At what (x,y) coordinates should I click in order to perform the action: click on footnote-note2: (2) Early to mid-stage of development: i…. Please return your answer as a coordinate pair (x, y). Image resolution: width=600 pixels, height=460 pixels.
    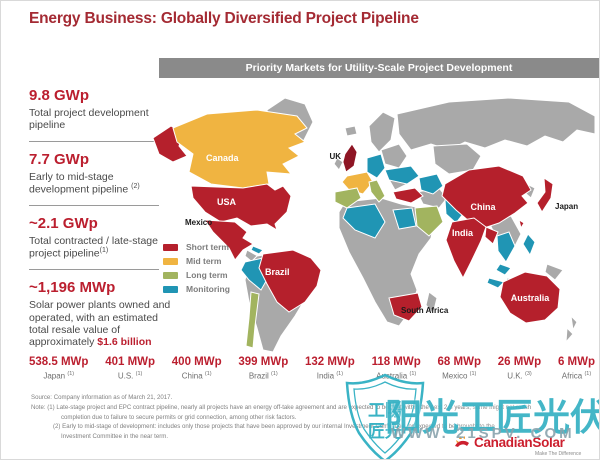
    Looking at the image, I should click on (274, 427).